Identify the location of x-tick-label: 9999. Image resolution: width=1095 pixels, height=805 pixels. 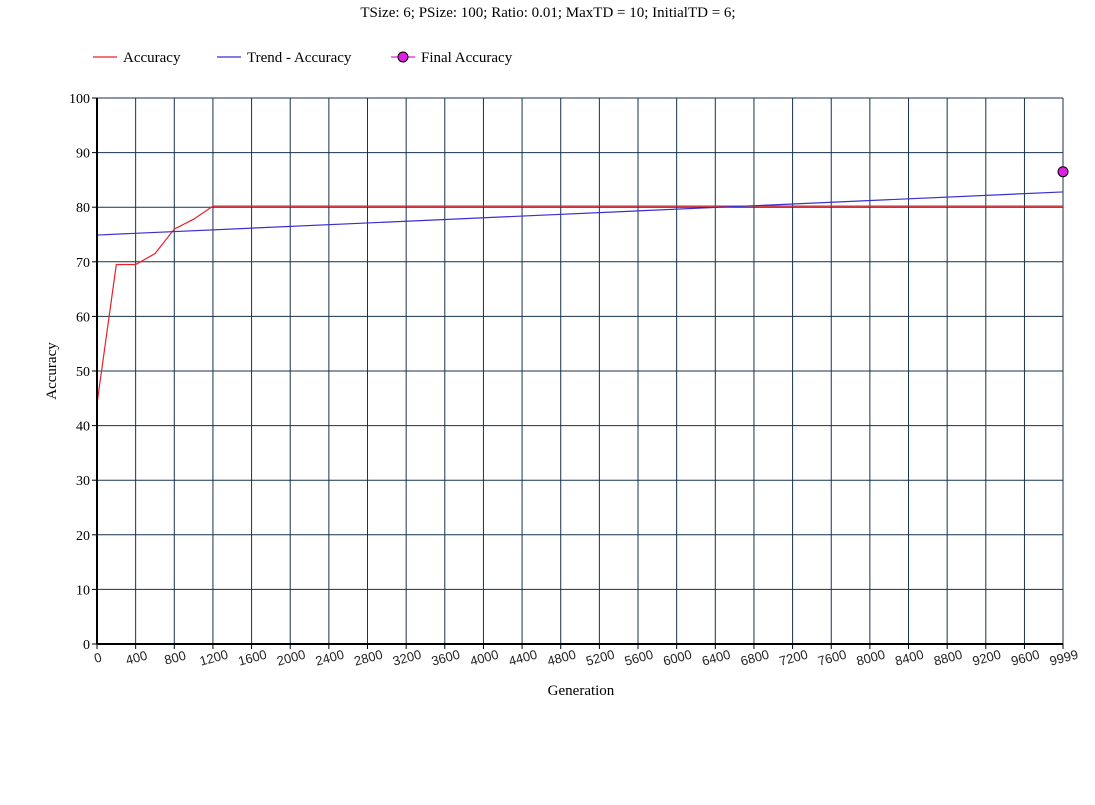
(1064, 658).